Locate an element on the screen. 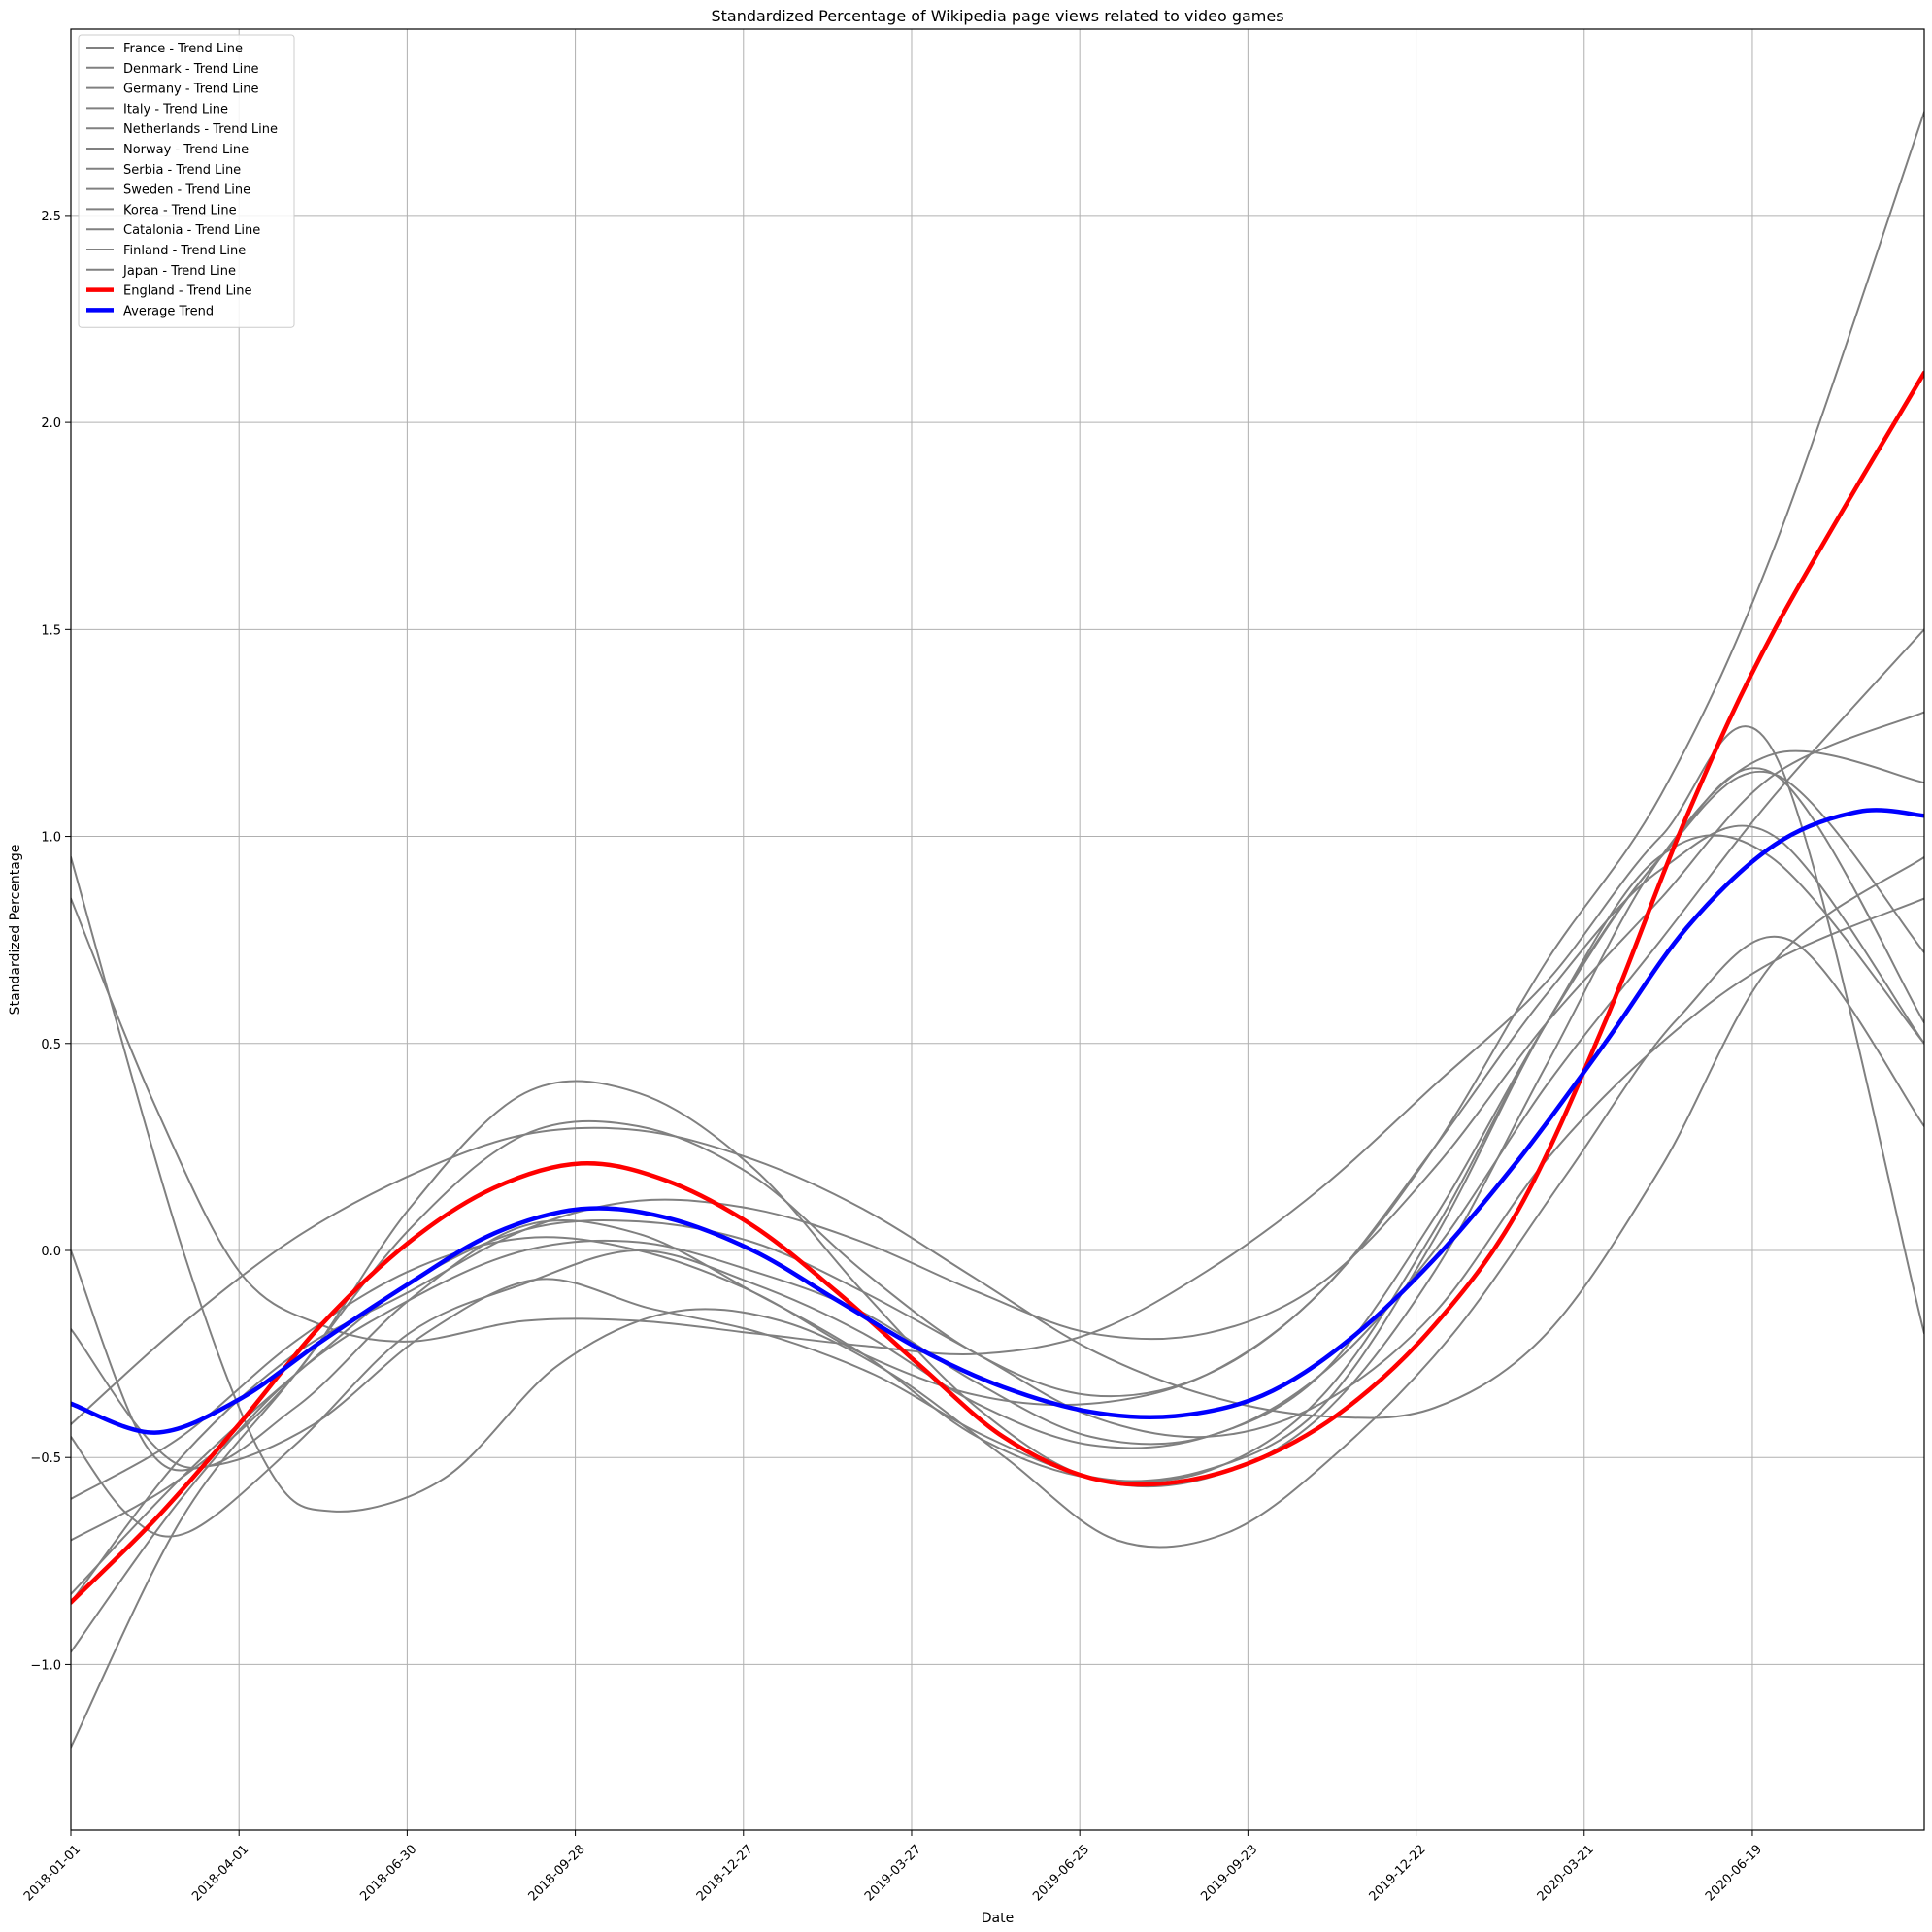 The height and width of the screenshot is (1932, 1932). legend-entry-label: Japan - Trend Line is located at coordinates (179, 272).